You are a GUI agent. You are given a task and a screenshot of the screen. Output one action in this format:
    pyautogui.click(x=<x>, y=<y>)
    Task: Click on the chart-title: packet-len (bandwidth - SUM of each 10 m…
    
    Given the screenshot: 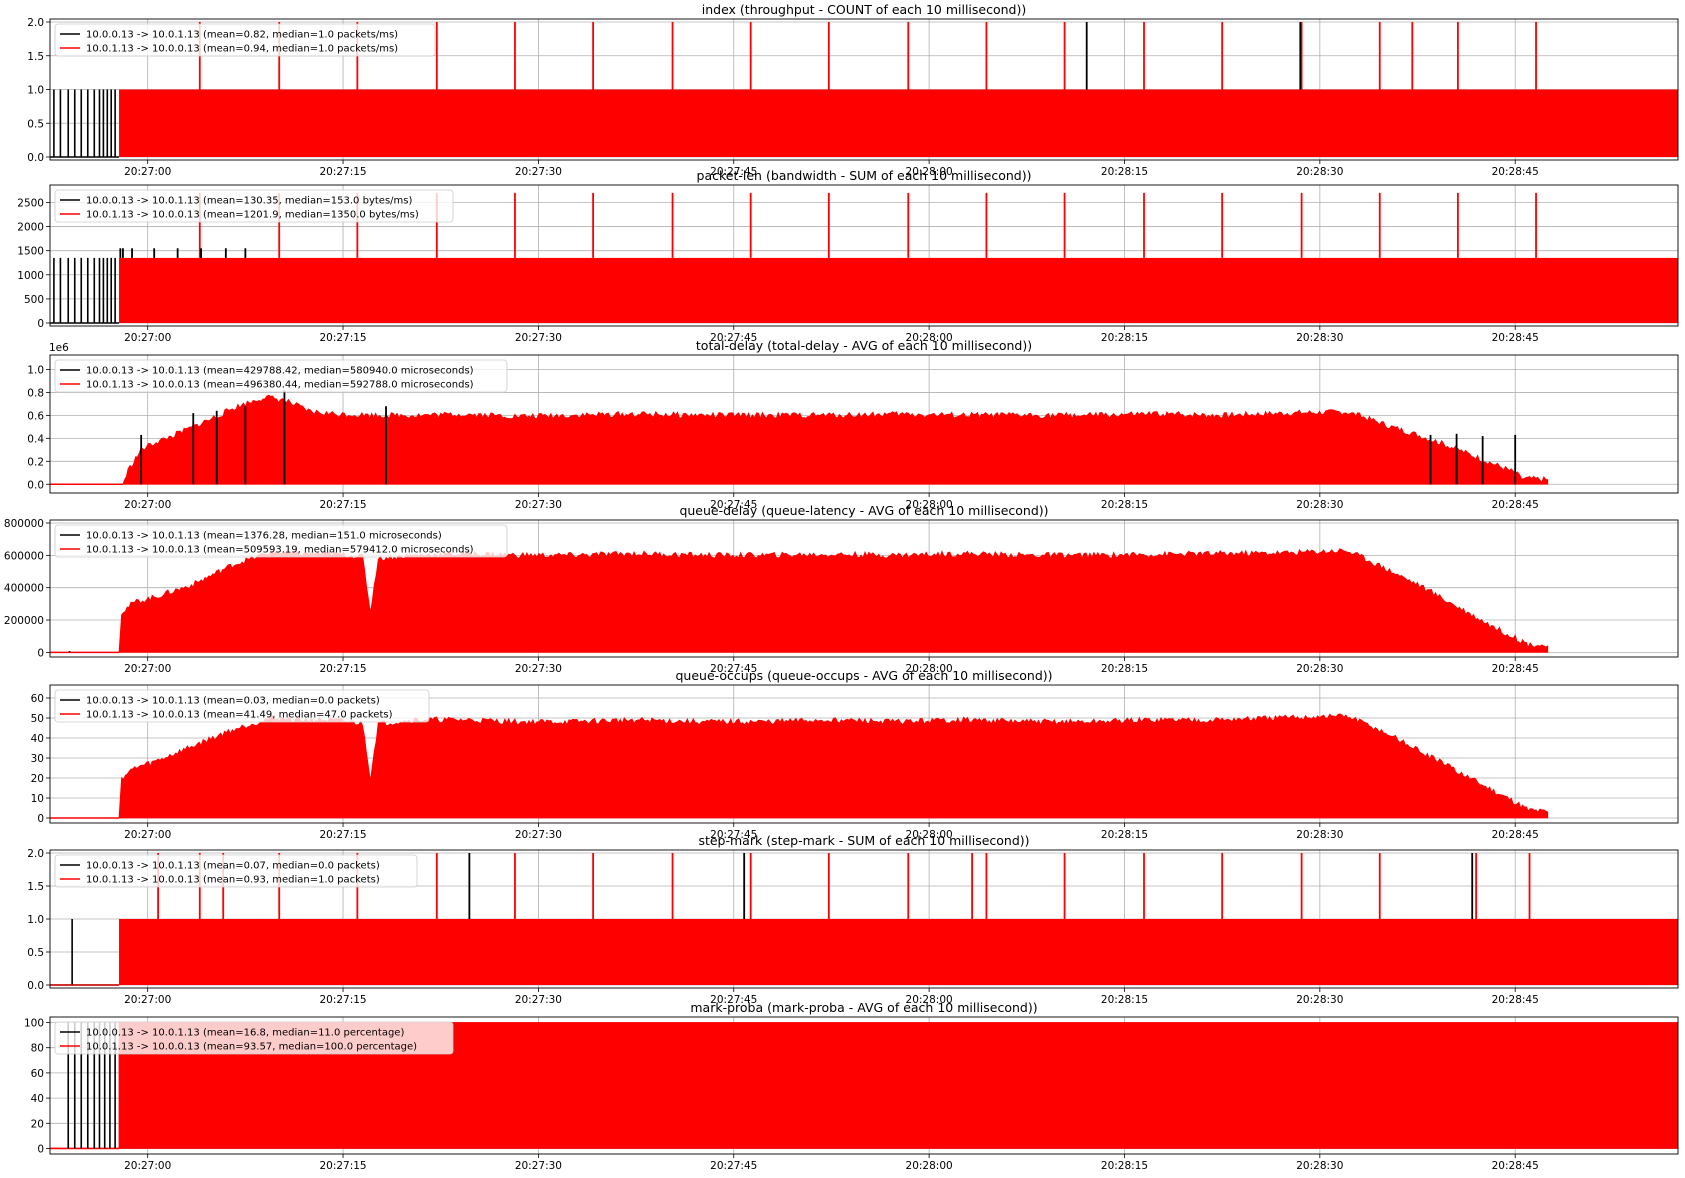 What is the action you would take?
    pyautogui.click(x=864, y=175)
    